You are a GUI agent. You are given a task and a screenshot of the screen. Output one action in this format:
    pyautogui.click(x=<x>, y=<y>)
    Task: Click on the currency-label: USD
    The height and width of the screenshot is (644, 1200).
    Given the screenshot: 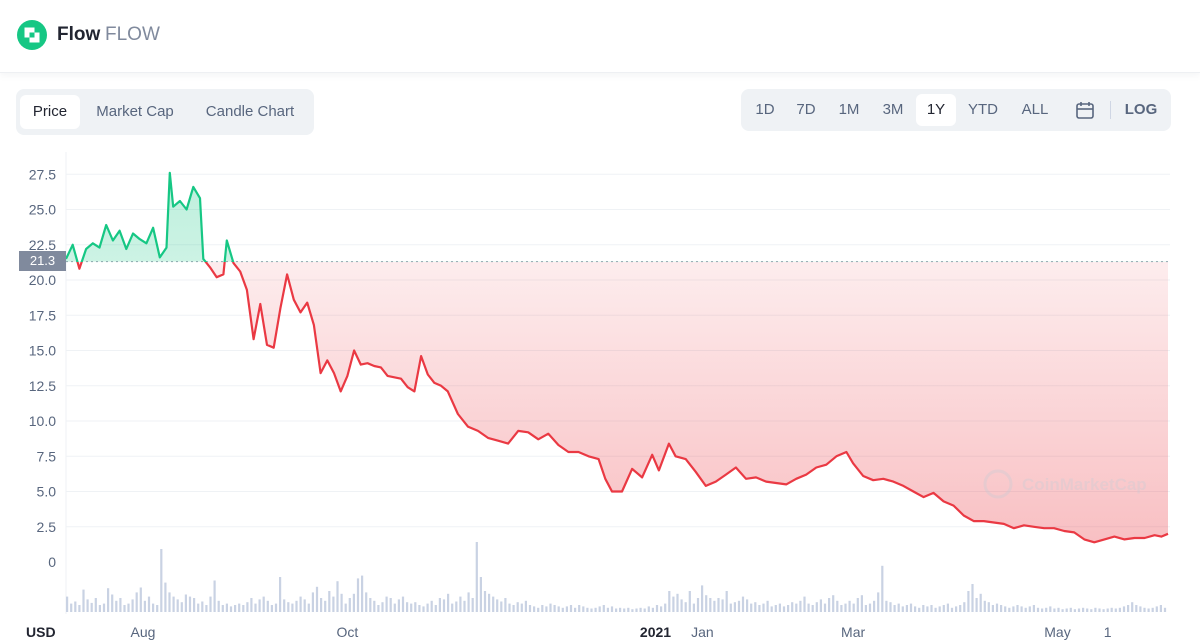 What is the action you would take?
    pyautogui.click(x=41, y=632)
    